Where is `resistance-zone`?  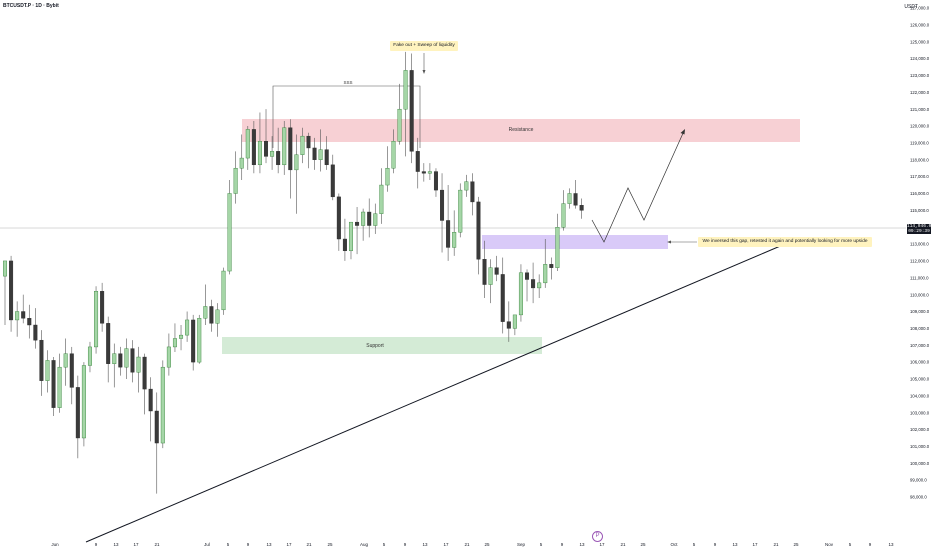 resistance-zone is located at coordinates (521, 130).